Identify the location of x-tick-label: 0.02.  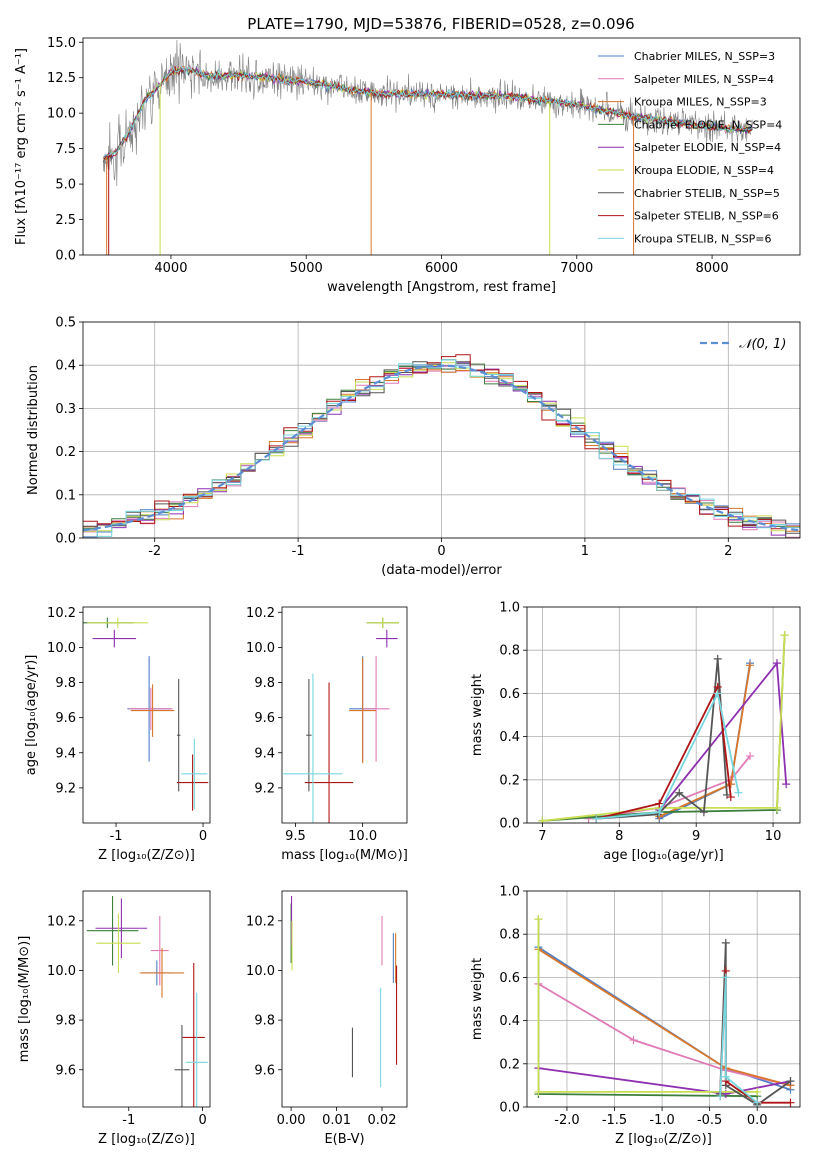
(382, 1120).